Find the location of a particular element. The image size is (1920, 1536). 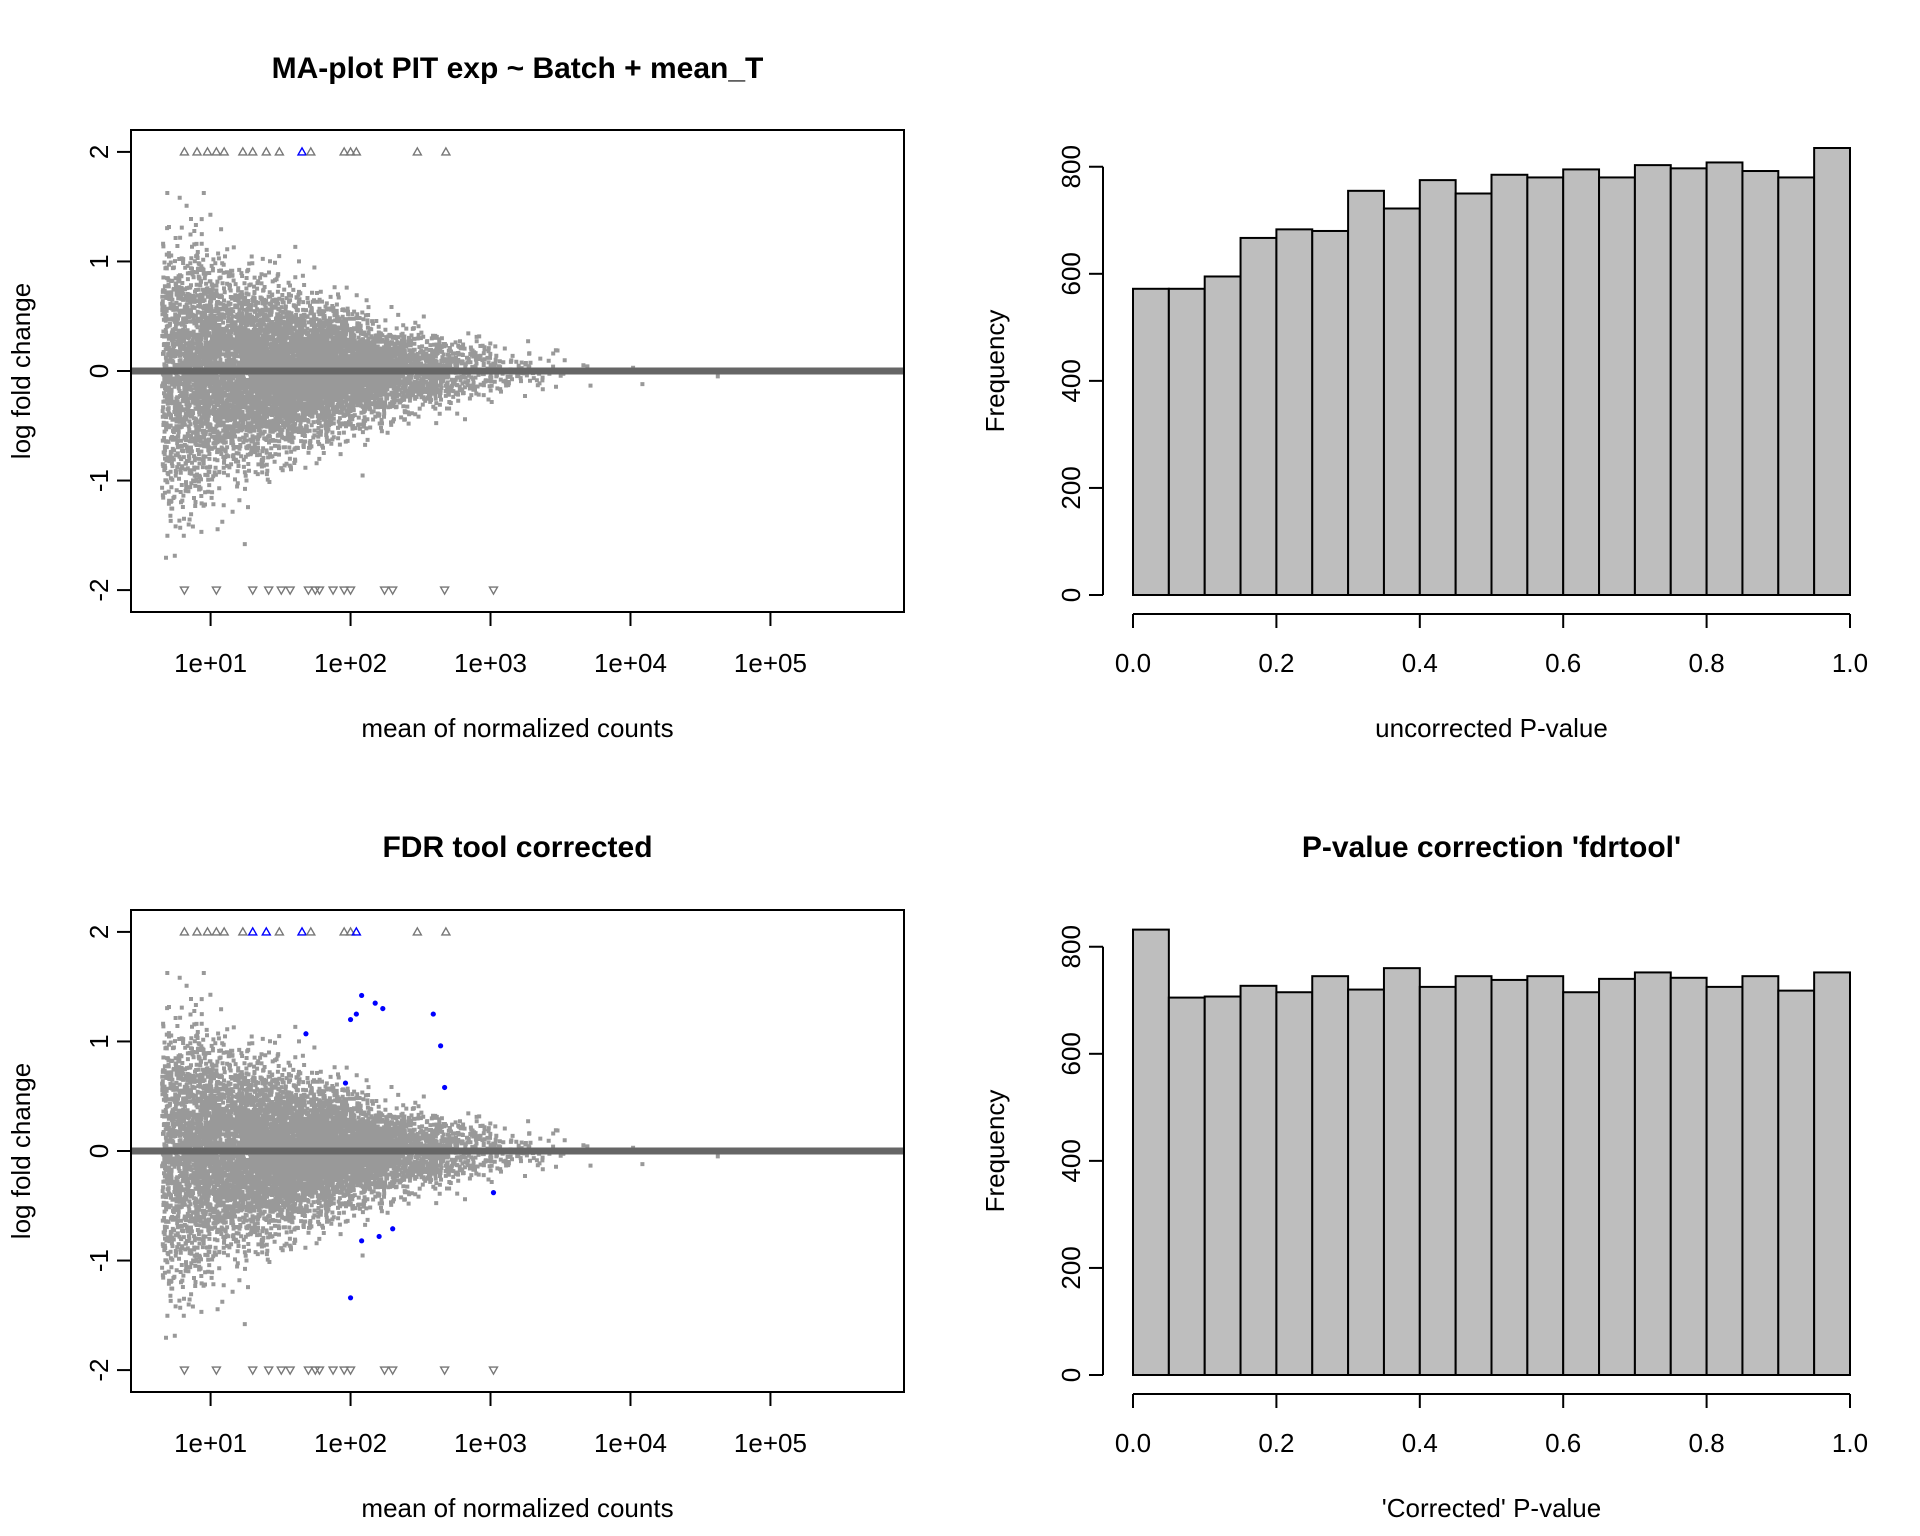

x-tick-label: 1e+01 is located at coordinates (210, 663).